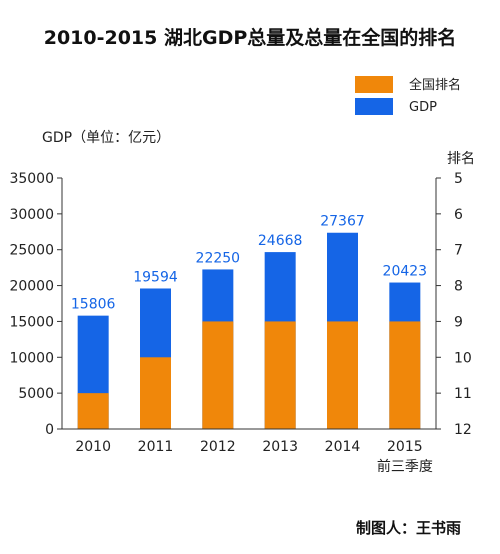 Image resolution: width=500 pixels, height=554 pixels. I want to click on x-tick-label-2015: 2015, so click(405, 447).